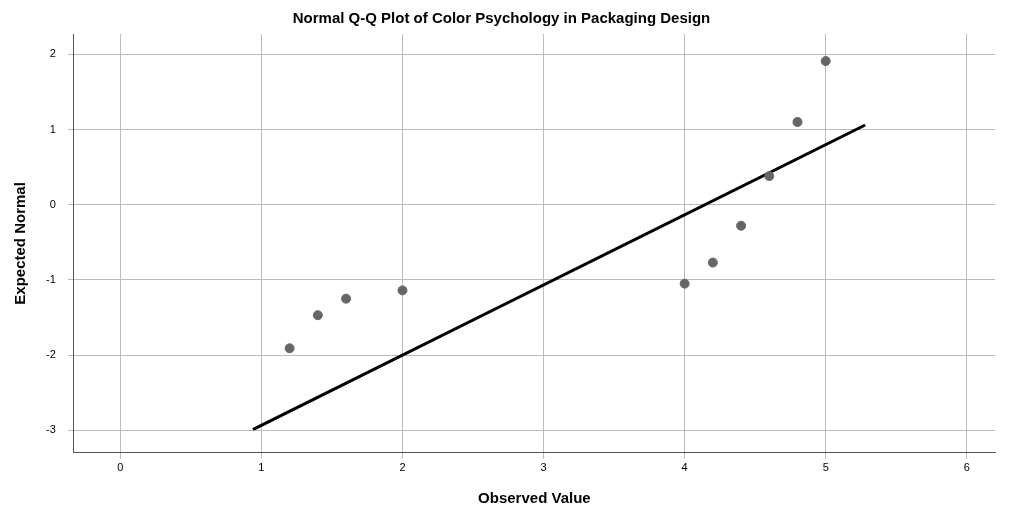  I want to click on x-tick-label: 5, so click(825, 467).